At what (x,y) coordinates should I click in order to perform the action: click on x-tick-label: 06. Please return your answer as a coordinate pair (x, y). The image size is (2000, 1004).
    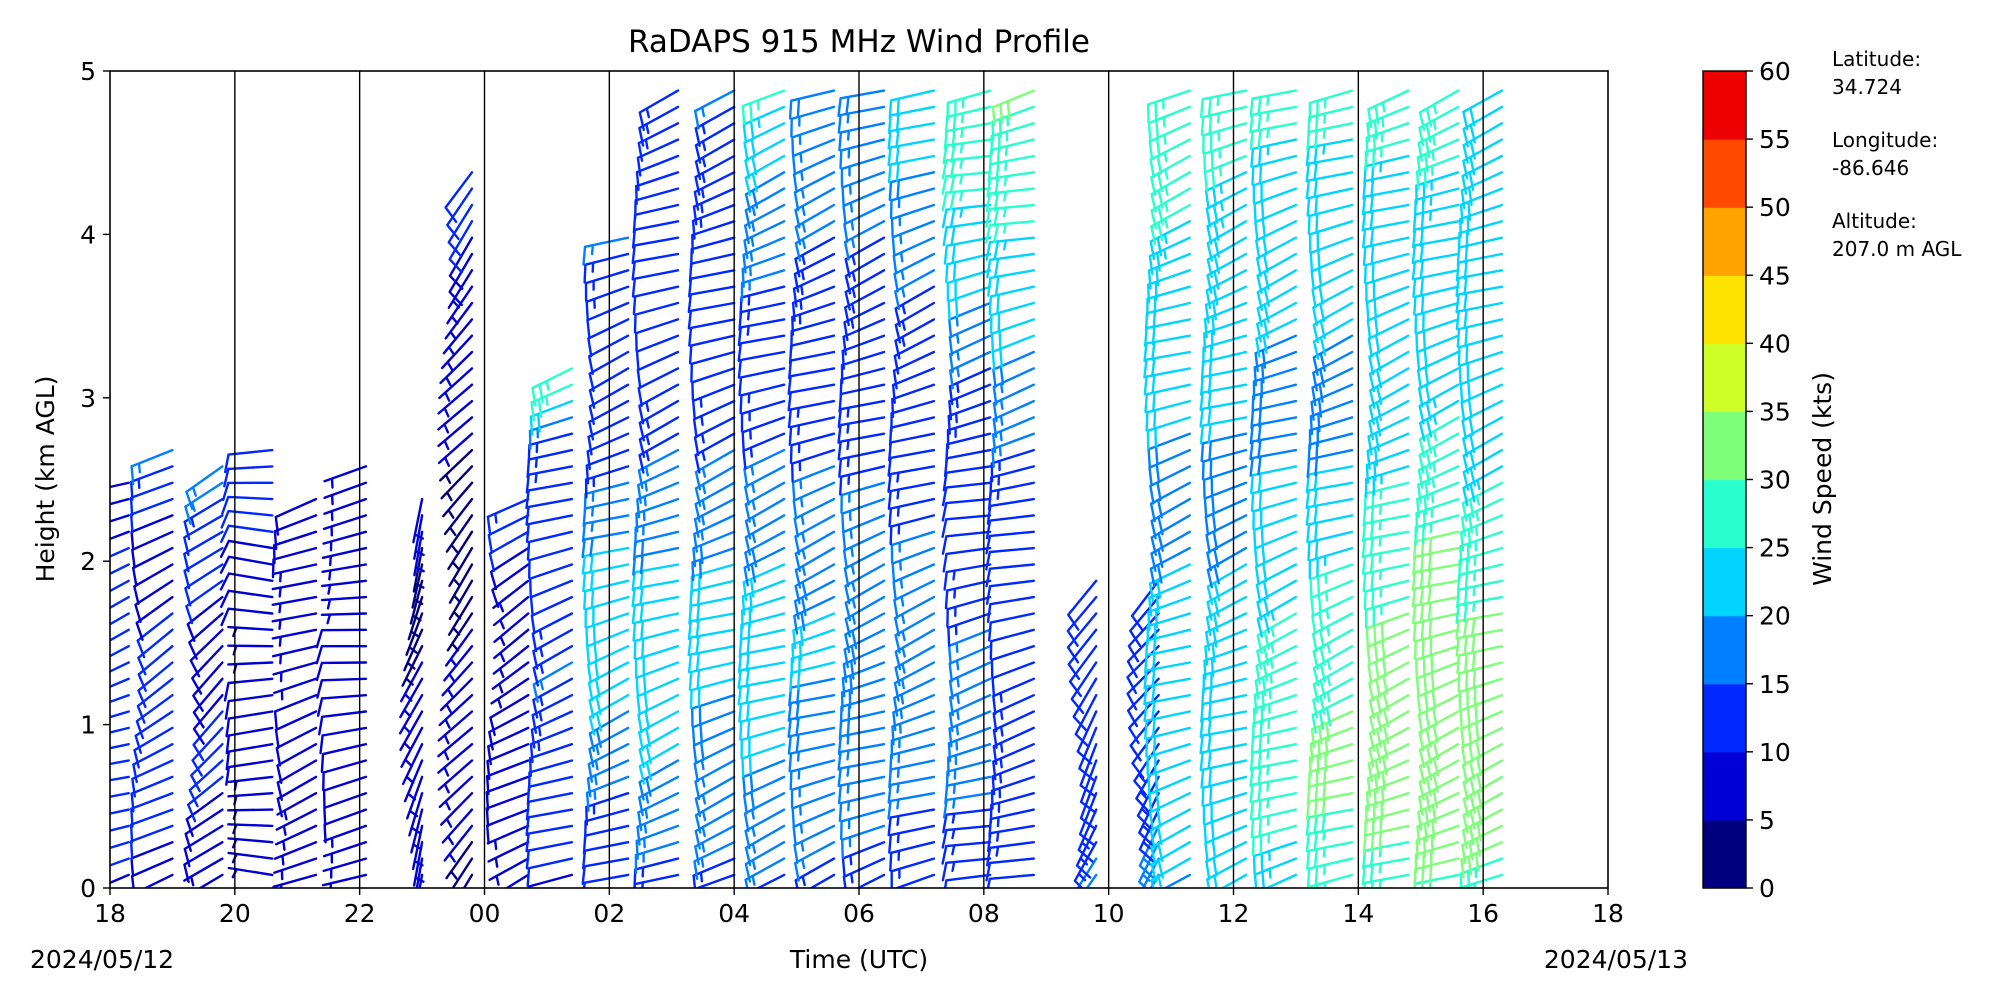
    Looking at the image, I should click on (859, 913).